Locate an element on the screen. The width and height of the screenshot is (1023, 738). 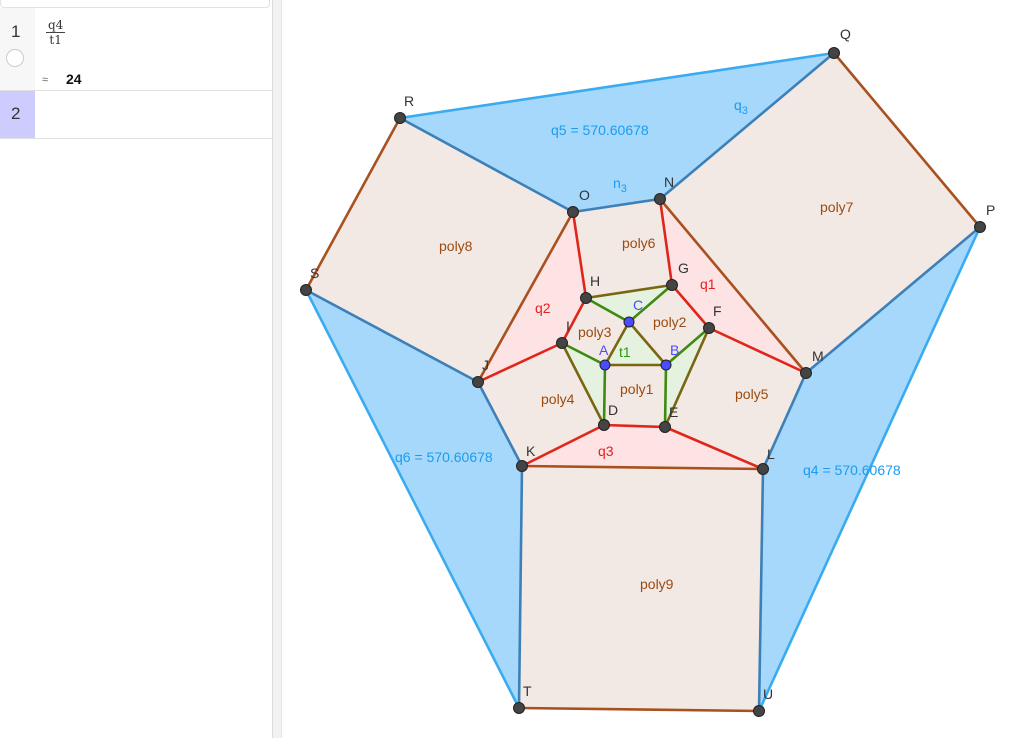
segment-HI is located at coordinates (574, 320).